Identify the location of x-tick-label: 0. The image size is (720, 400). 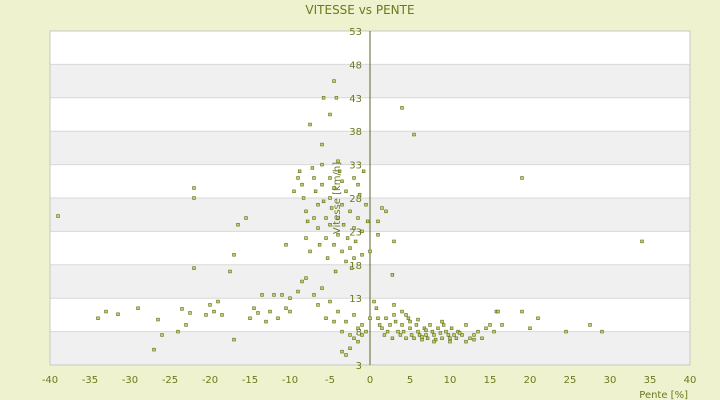
(370, 380).